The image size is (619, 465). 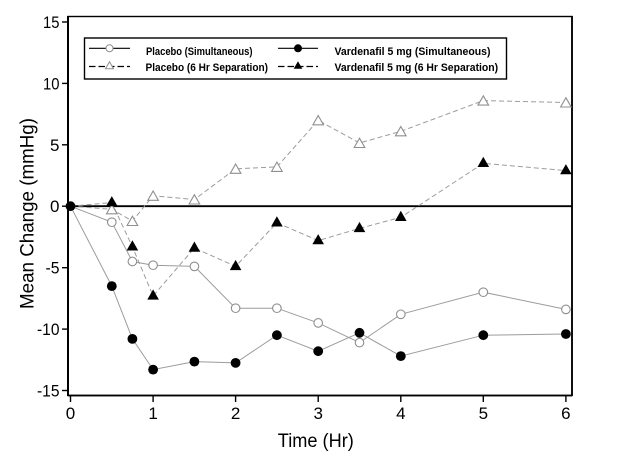 I want to click on svg-text: Time (Hr), so click(x=316, y=441).